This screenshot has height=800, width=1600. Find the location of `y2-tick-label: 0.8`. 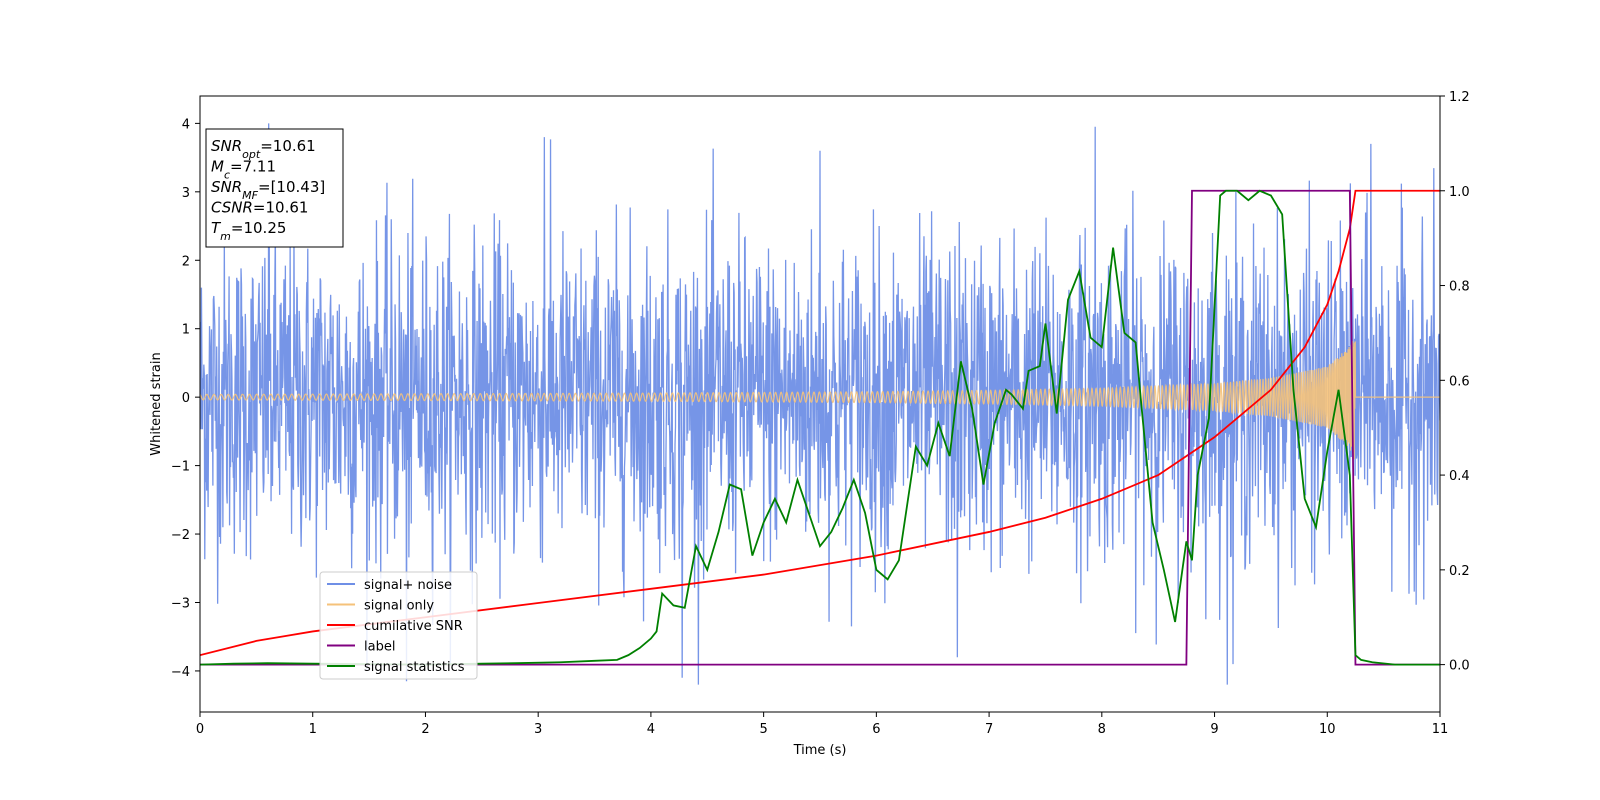

y2-tick-label: 0.8 is located at coordinates (1459, 287).